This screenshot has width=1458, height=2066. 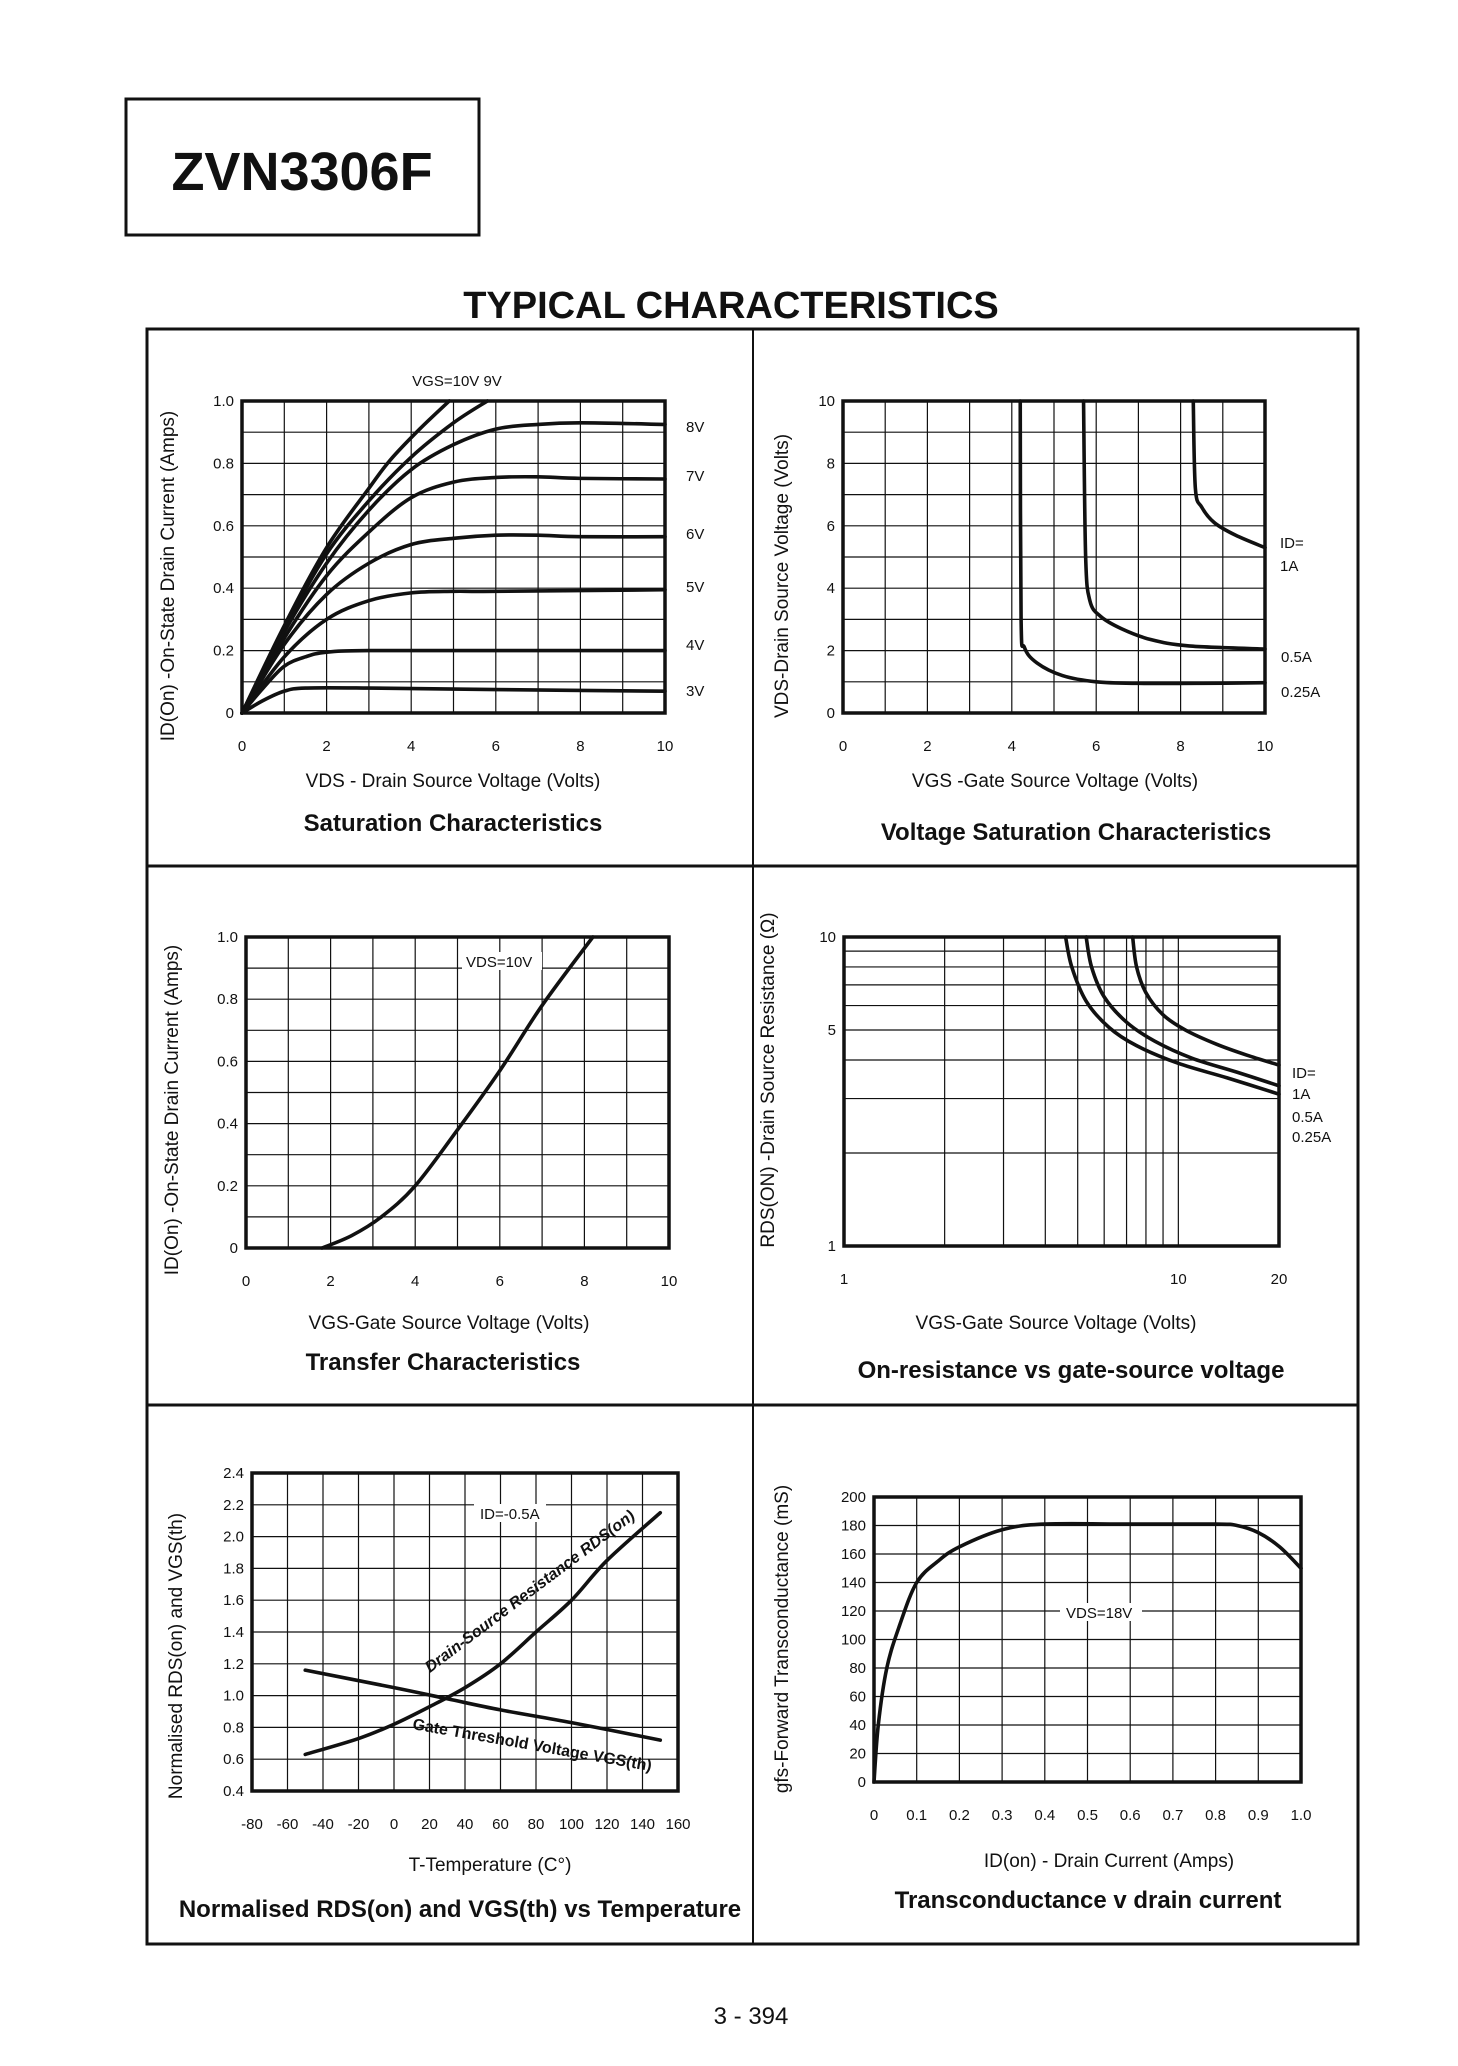 I want to click on chart6-xtick-label: 0.6, so click(x=1130, y=1815).